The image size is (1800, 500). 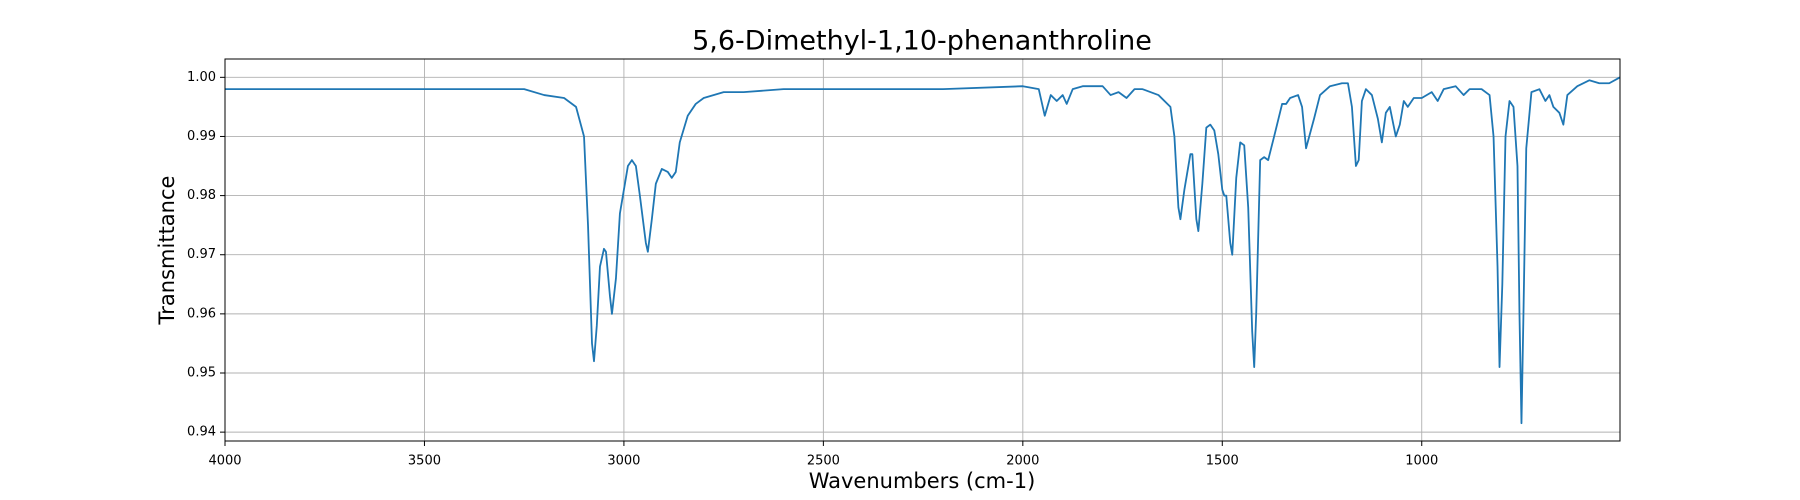 I want to click on y-tick-label: 0.98, so click(x=201, y=195).